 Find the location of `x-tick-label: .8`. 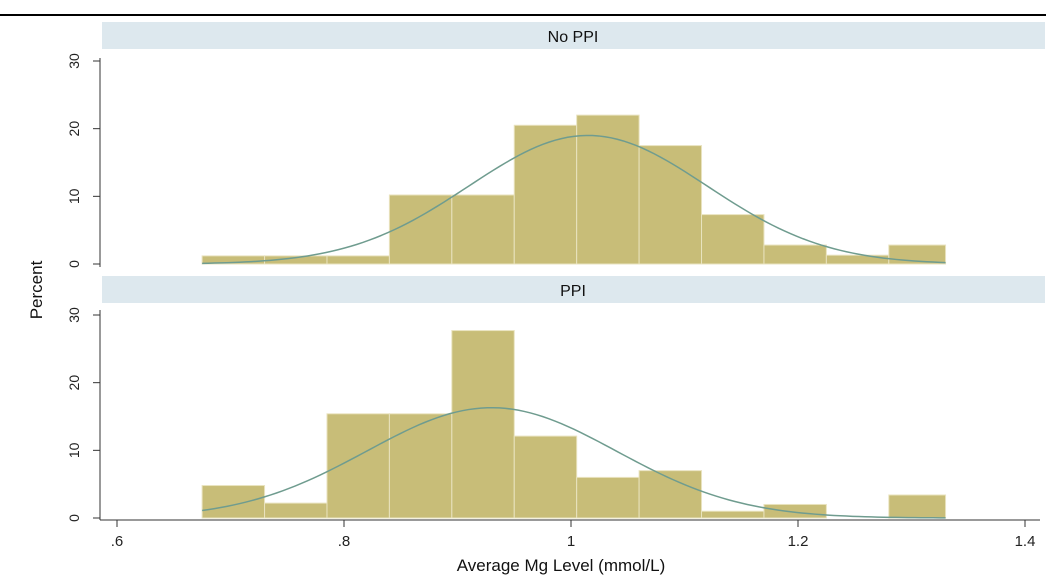

x-tick-label: .8 is located at coordinates (344, 541).